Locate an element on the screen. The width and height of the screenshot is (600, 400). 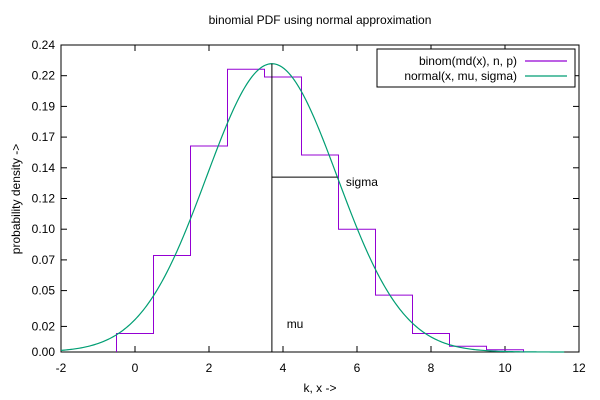
x-tick-label: 6 is located at coordinates (357, 368).